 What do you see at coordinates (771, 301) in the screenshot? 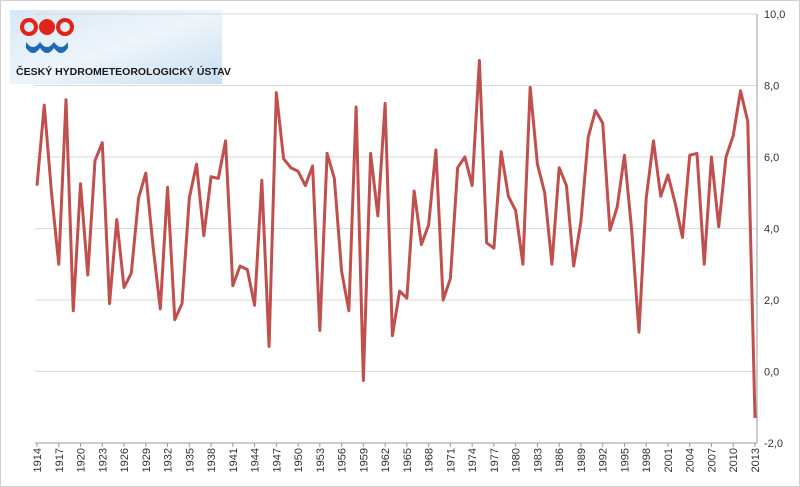
I see `y-tick-label: 2,0` at bounding box center [771, 301].